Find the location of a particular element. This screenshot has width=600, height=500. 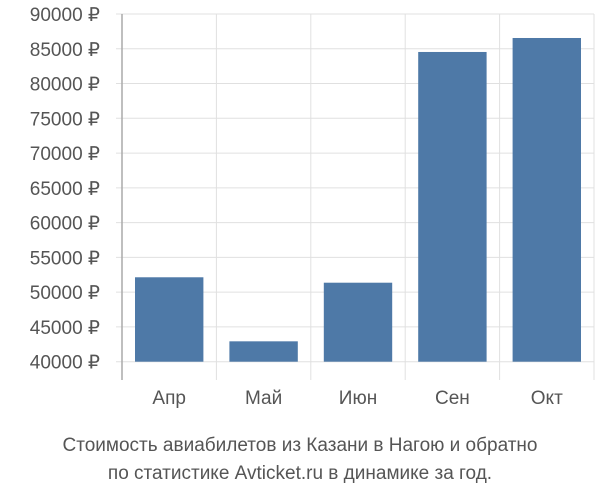

y-tick-label: 60000 ₽ is located at coordinates (65, 224).